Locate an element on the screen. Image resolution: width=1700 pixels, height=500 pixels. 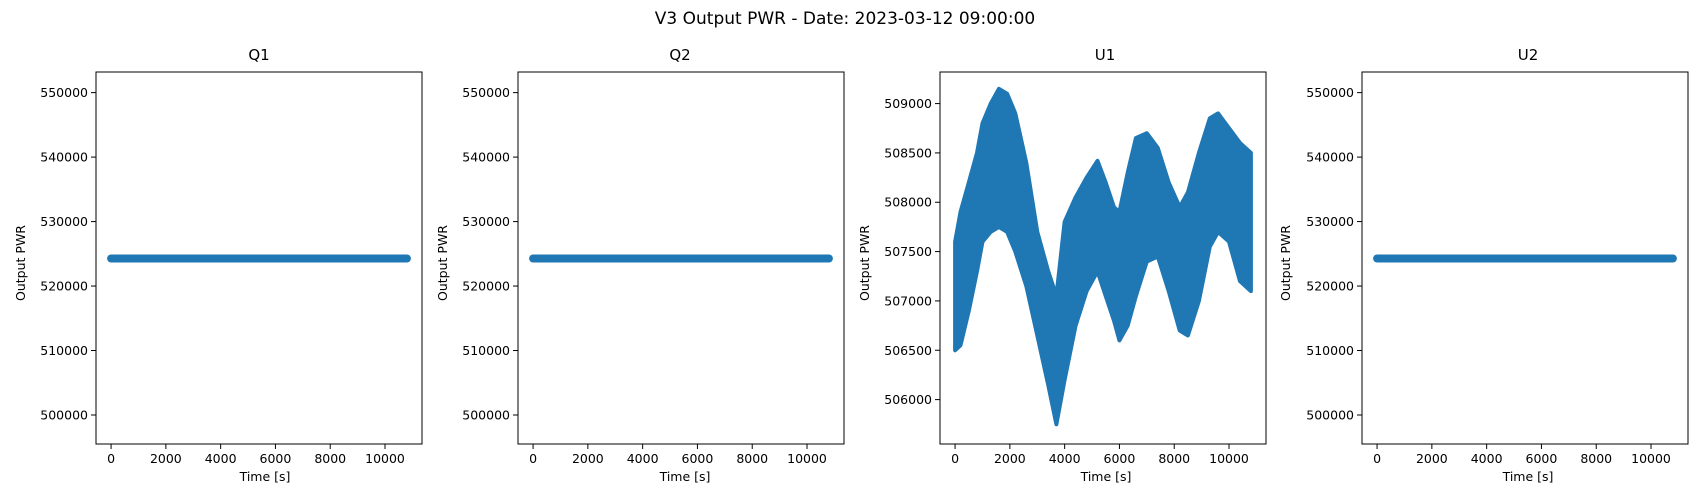
x-tick-label-u2-1: 2000 is located at coordinates (1432, 458).